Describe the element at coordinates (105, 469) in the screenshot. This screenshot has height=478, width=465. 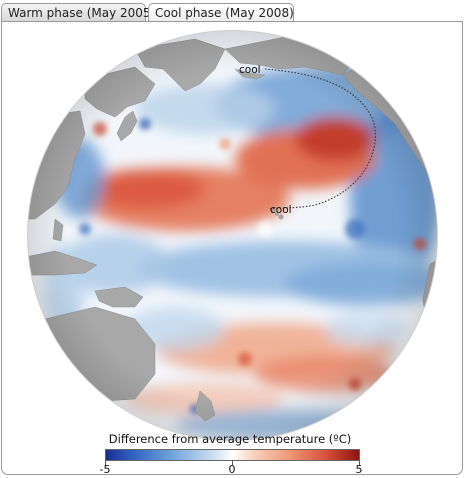
I see `legend-label-min: -5` at that location.